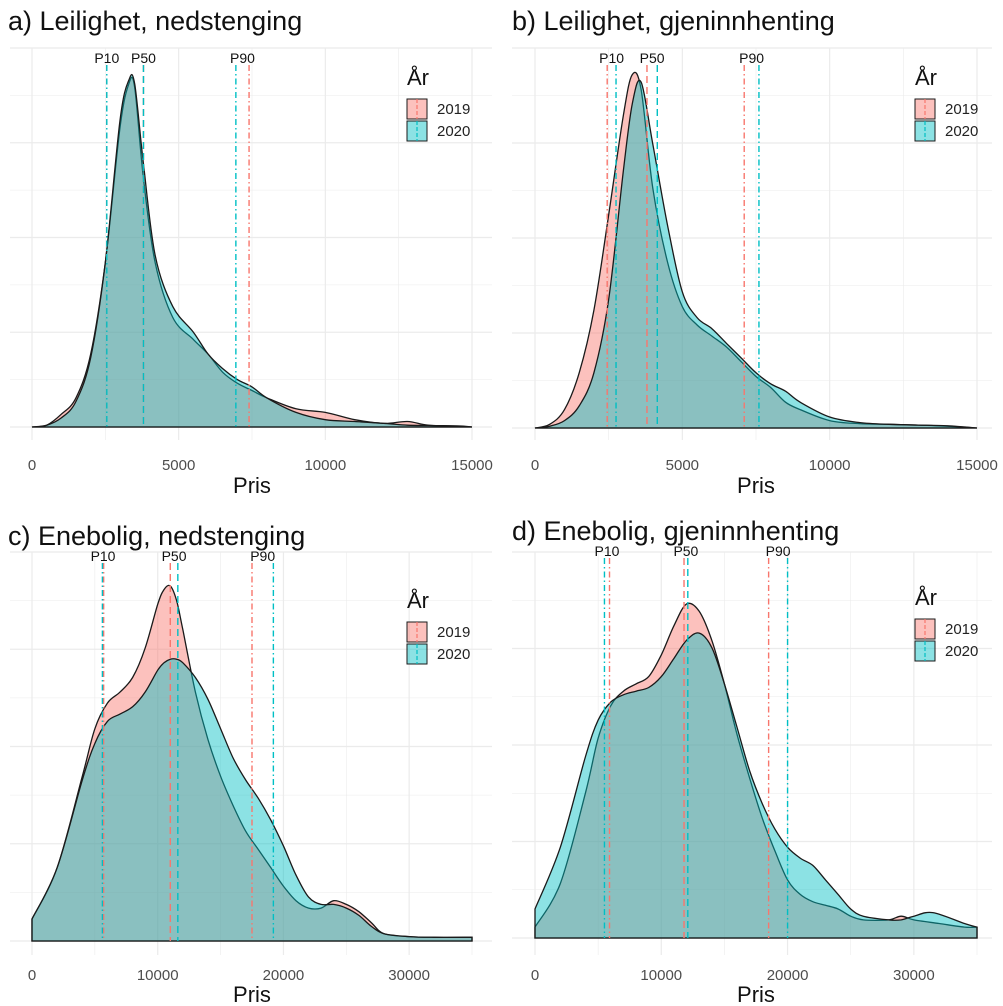 The width and height of the screenshot is (1003, 1006). I want to click on panel-title: d) Enebolig, gjeninnhenting, so click(675, 531).